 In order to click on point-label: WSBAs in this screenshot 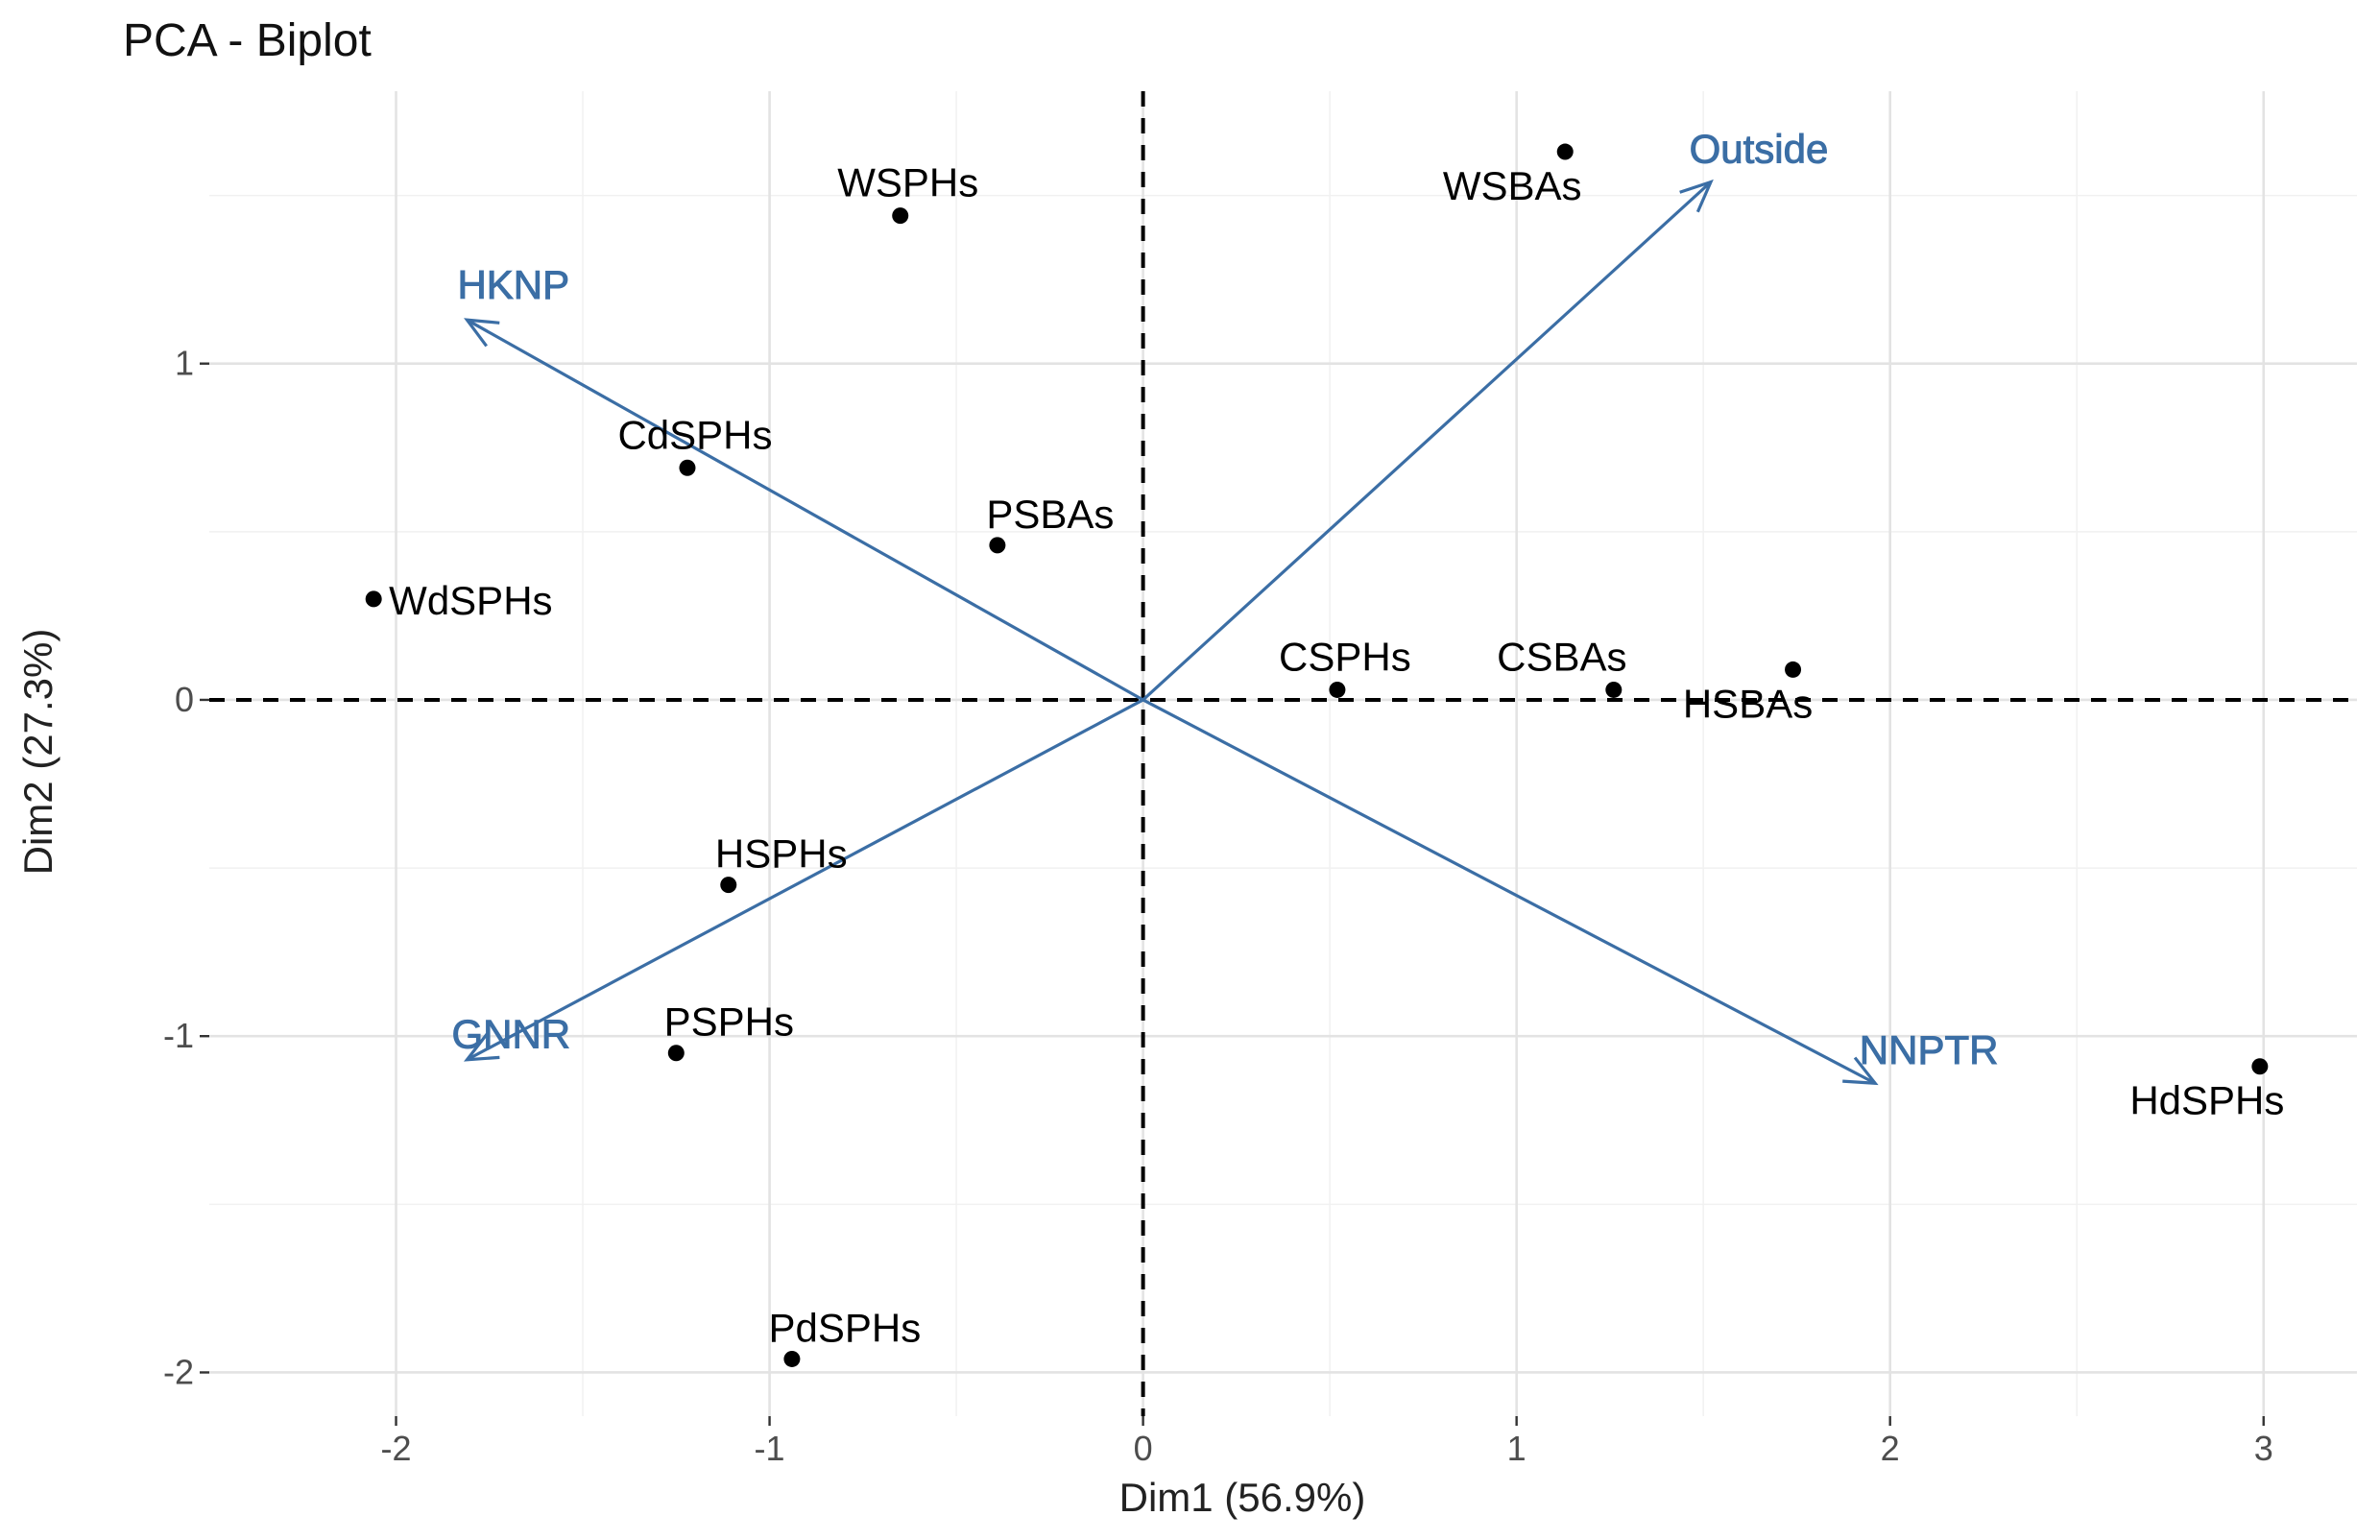, I will do `click(1512, 186)`.